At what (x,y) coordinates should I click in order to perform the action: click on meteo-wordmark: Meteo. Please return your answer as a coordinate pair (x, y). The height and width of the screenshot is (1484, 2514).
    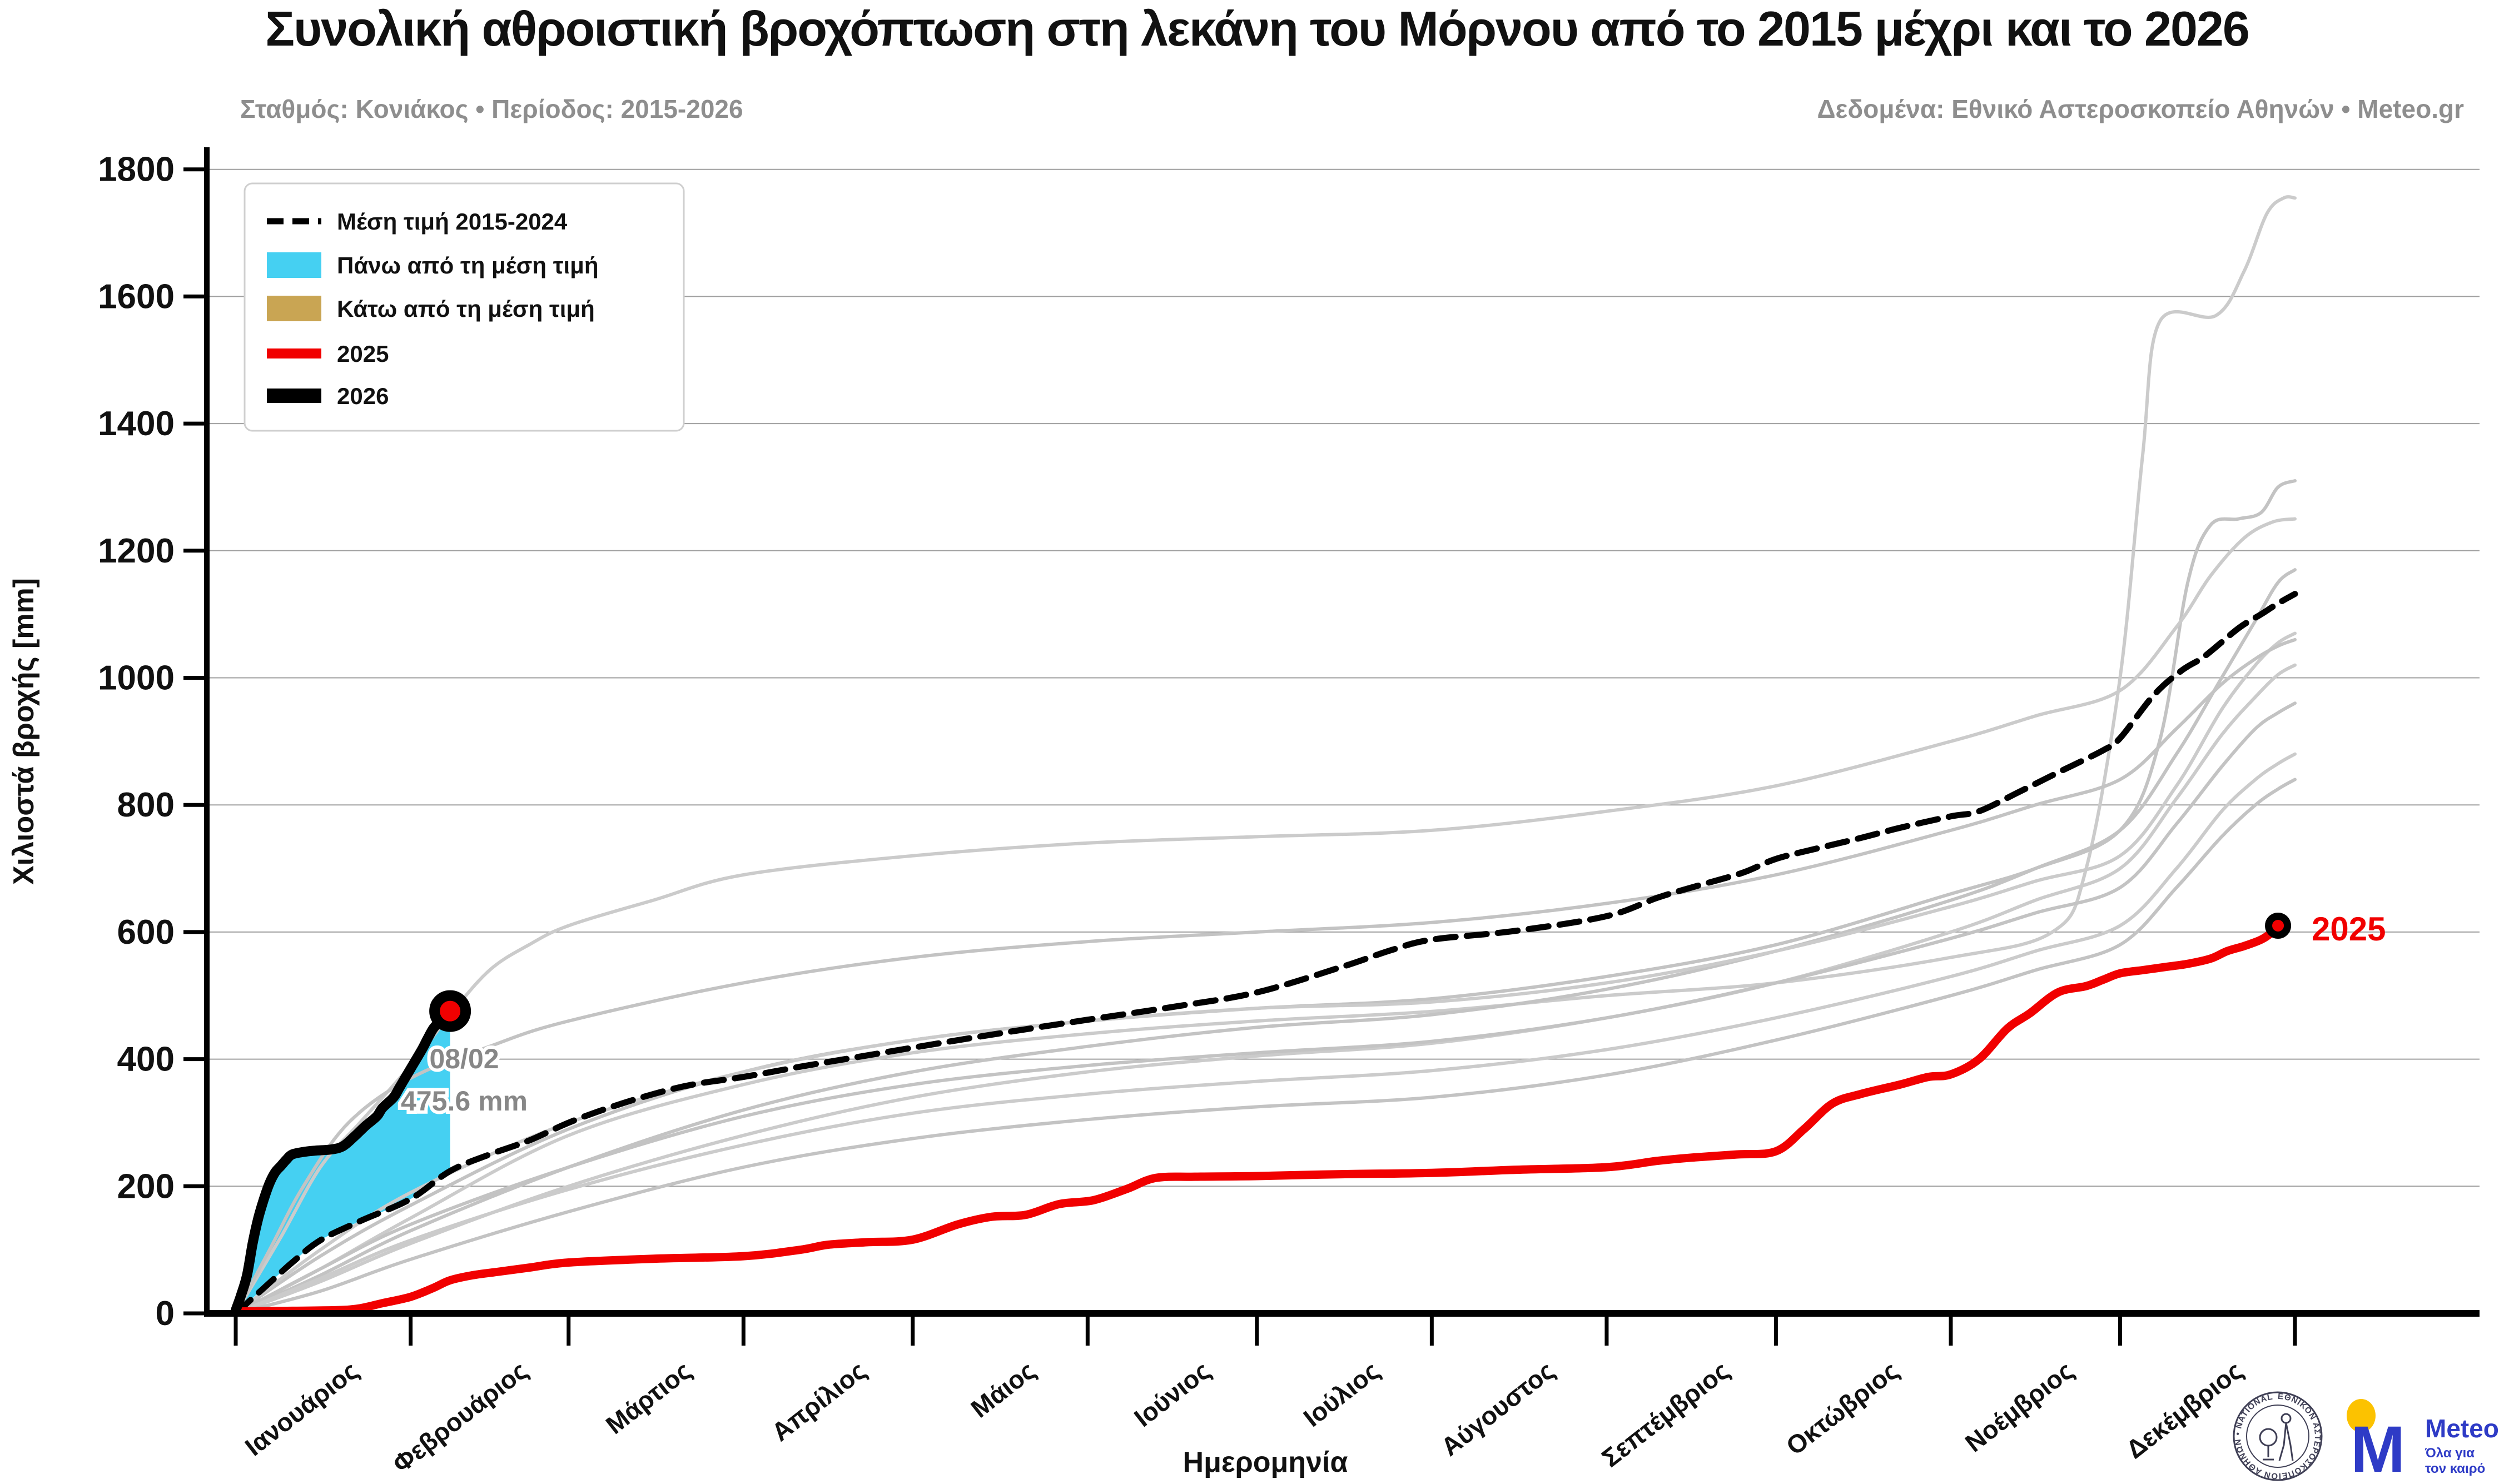
    Looking at the image, I should click on (2462, 1429).